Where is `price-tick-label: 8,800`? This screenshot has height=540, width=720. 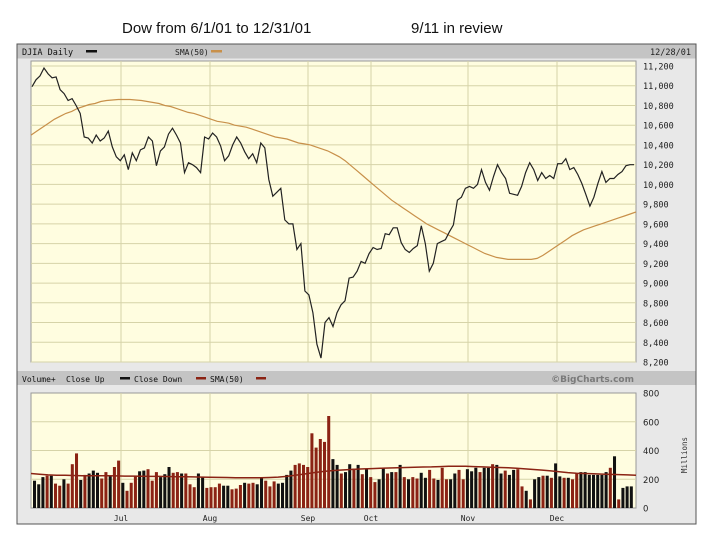
price-tick-label: 8,800 is located at coordinates (656, 304).